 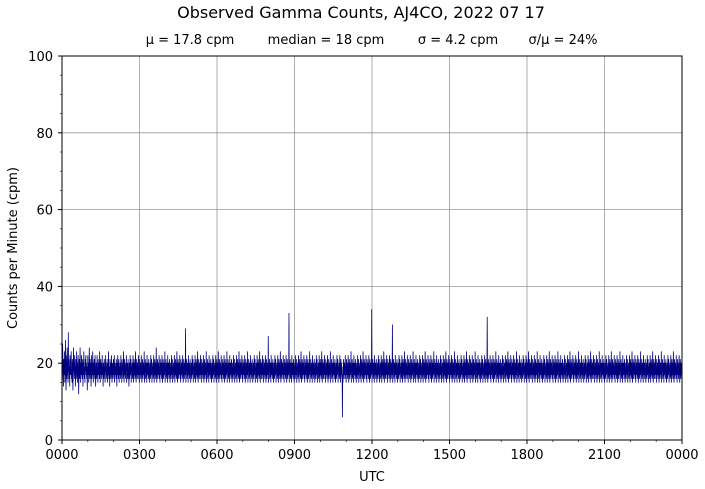 I want to click on x-tick-label: 0600, so click(x=216, y=455).